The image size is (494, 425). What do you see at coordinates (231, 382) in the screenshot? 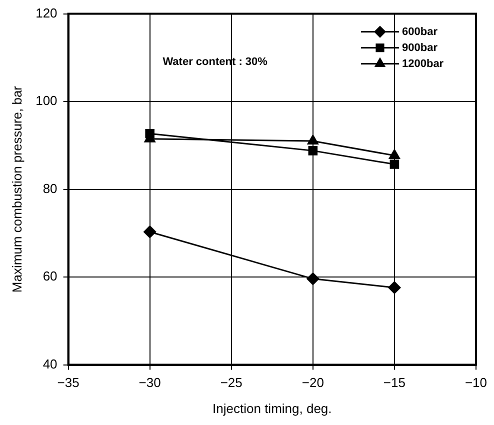
I see `x-tick-label: −25` at bounding box center [231, 382].